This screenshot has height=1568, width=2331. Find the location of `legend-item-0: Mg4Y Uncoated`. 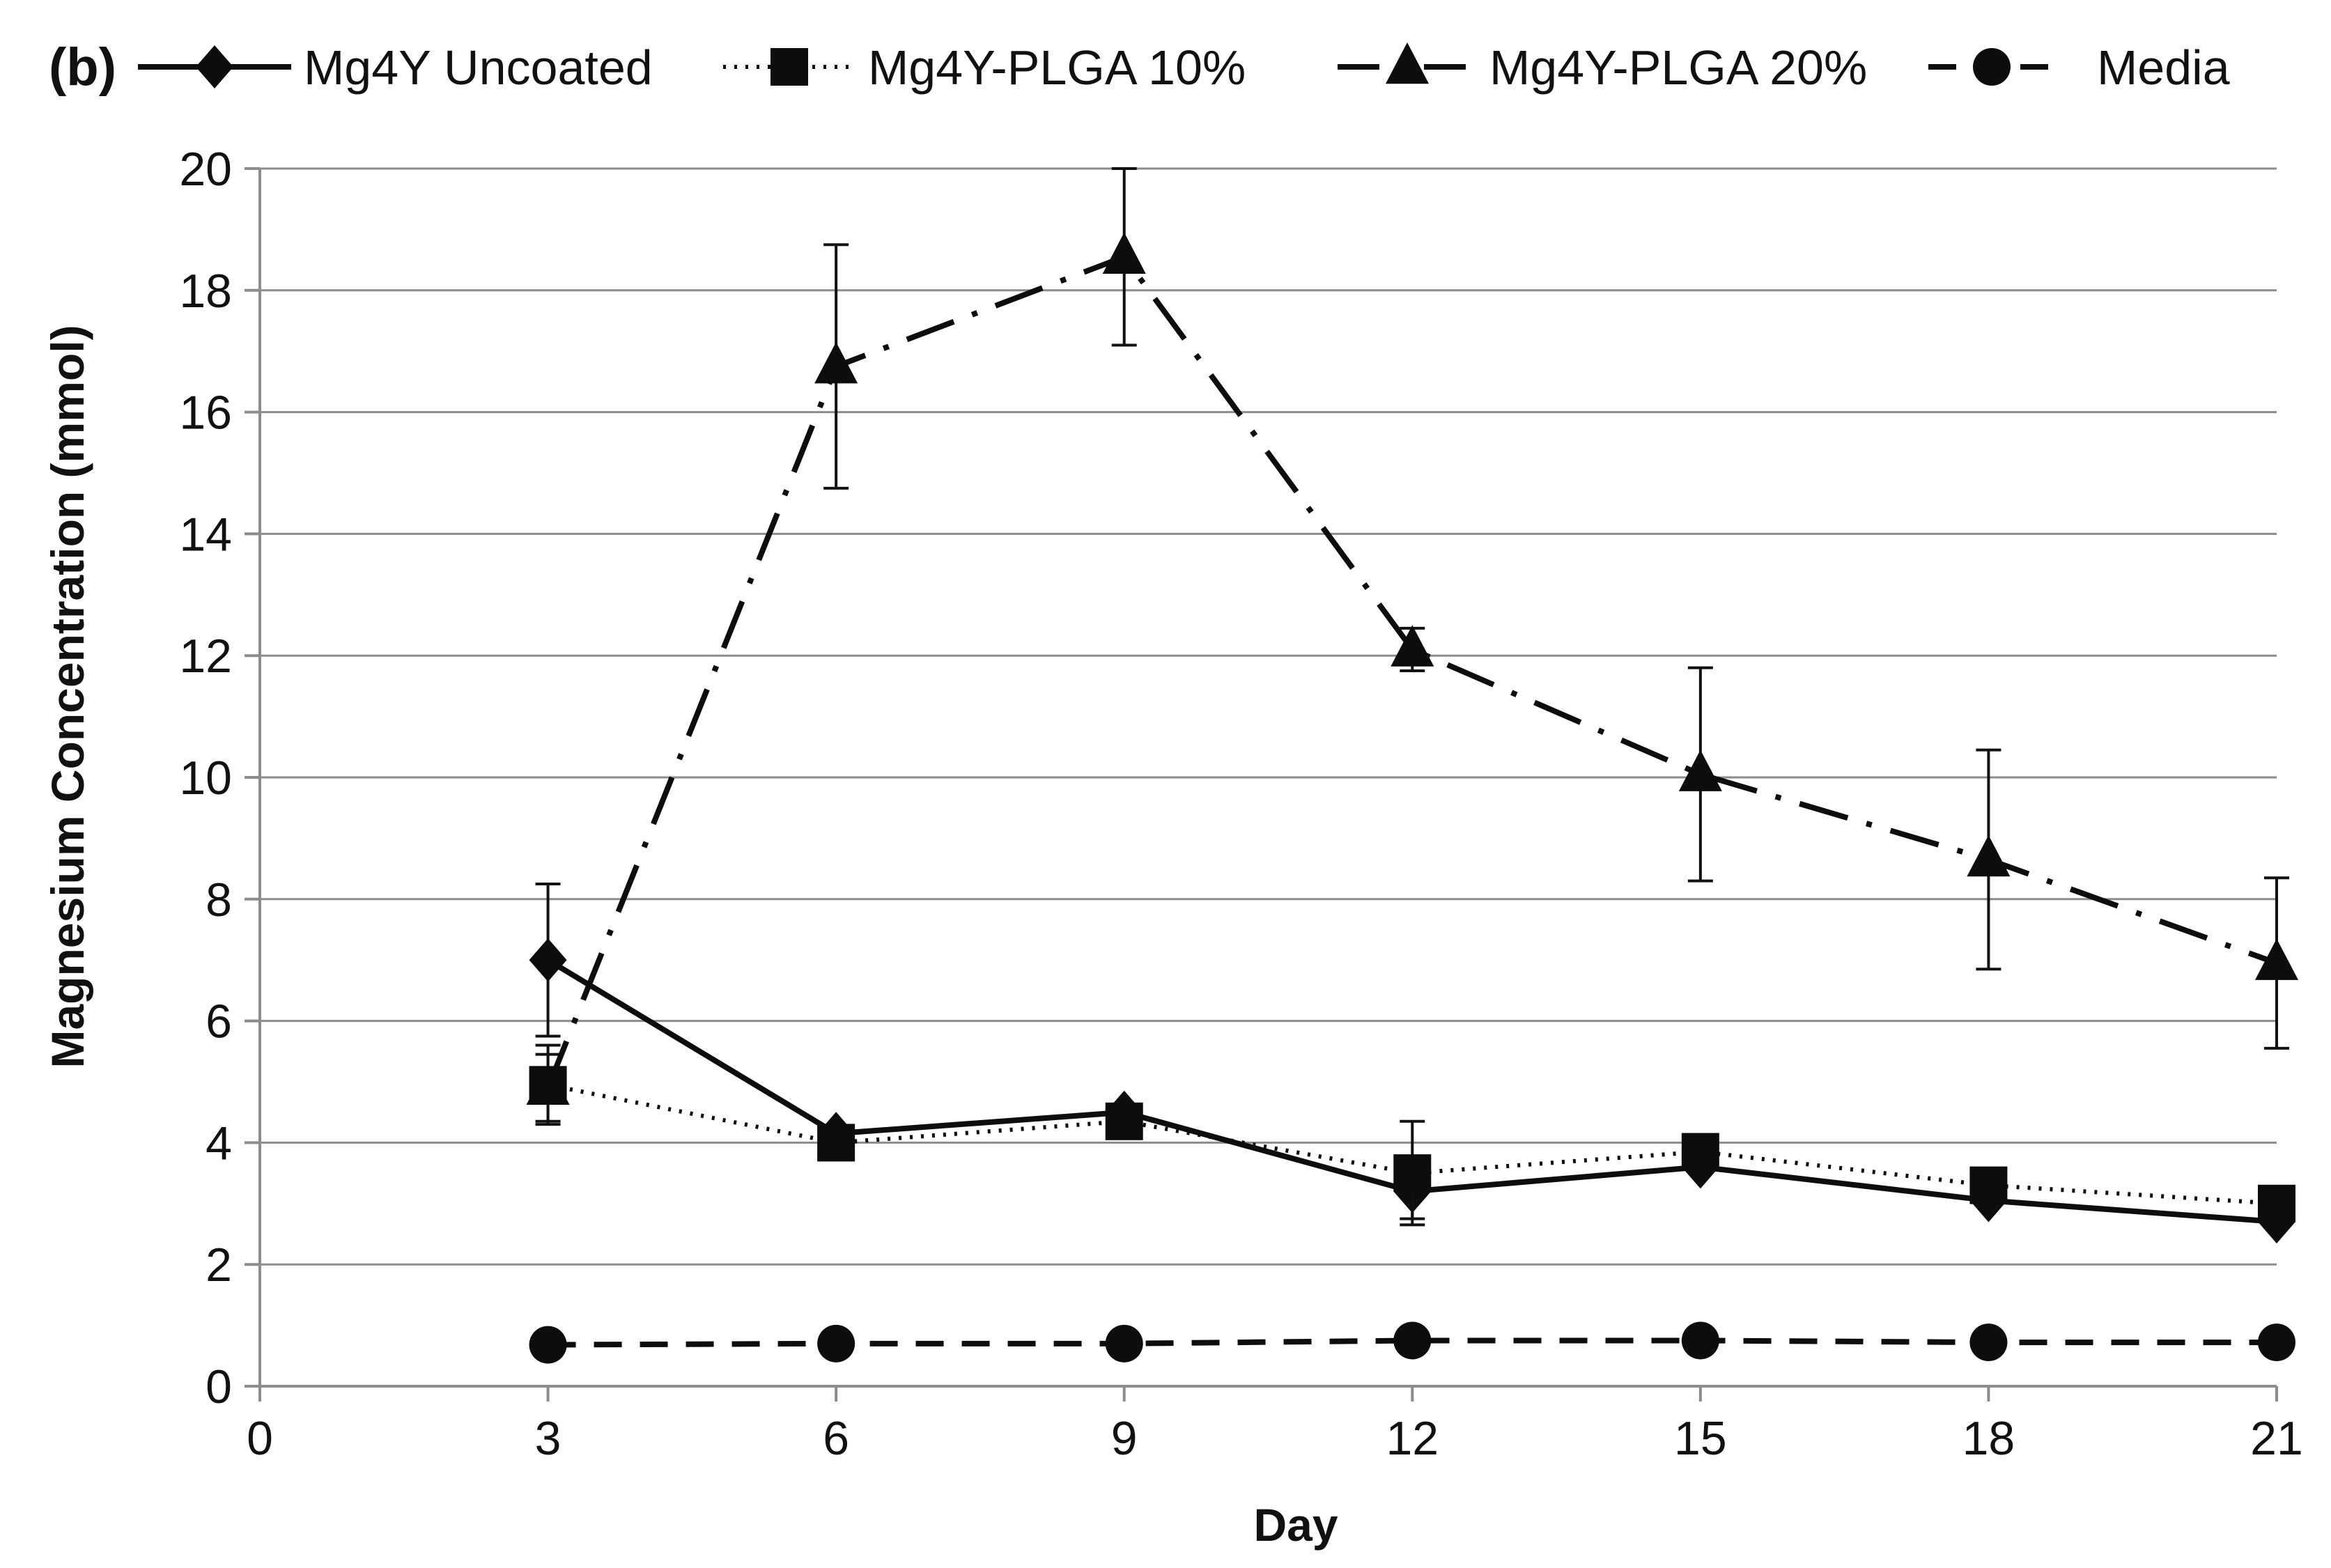

legend-item-0: Mg4Y Uncoated is located at coordinates (396, 67).